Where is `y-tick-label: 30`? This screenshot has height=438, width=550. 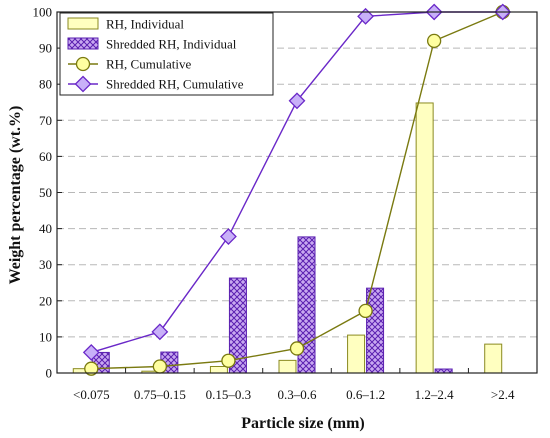
y-tick-label: 30 is located at coordinates (45, 264).